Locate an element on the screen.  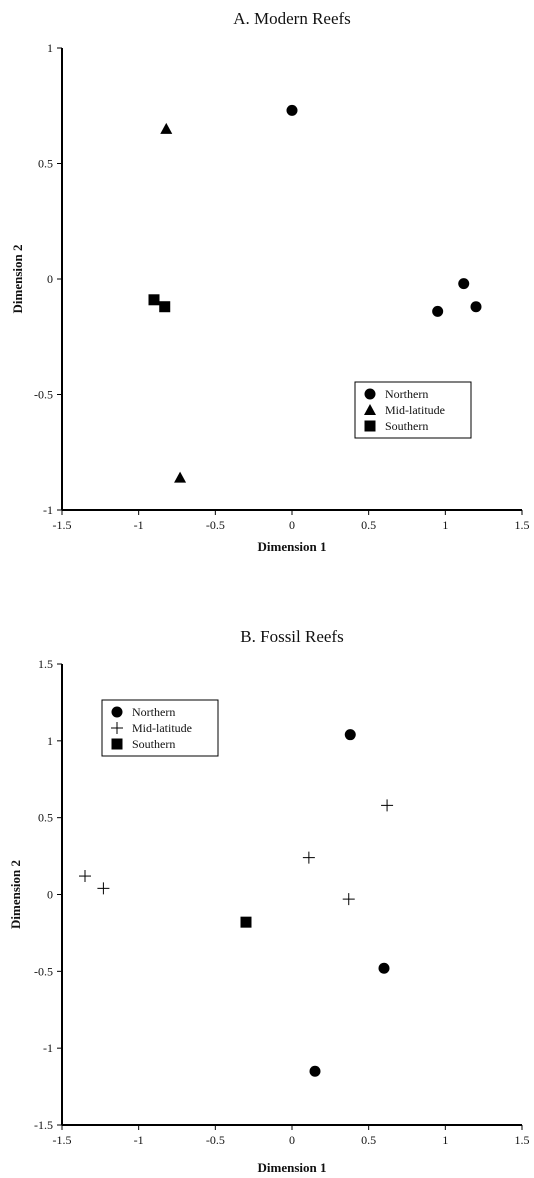
y-tick-label: 1.5 is located at coordinates (45, 664).